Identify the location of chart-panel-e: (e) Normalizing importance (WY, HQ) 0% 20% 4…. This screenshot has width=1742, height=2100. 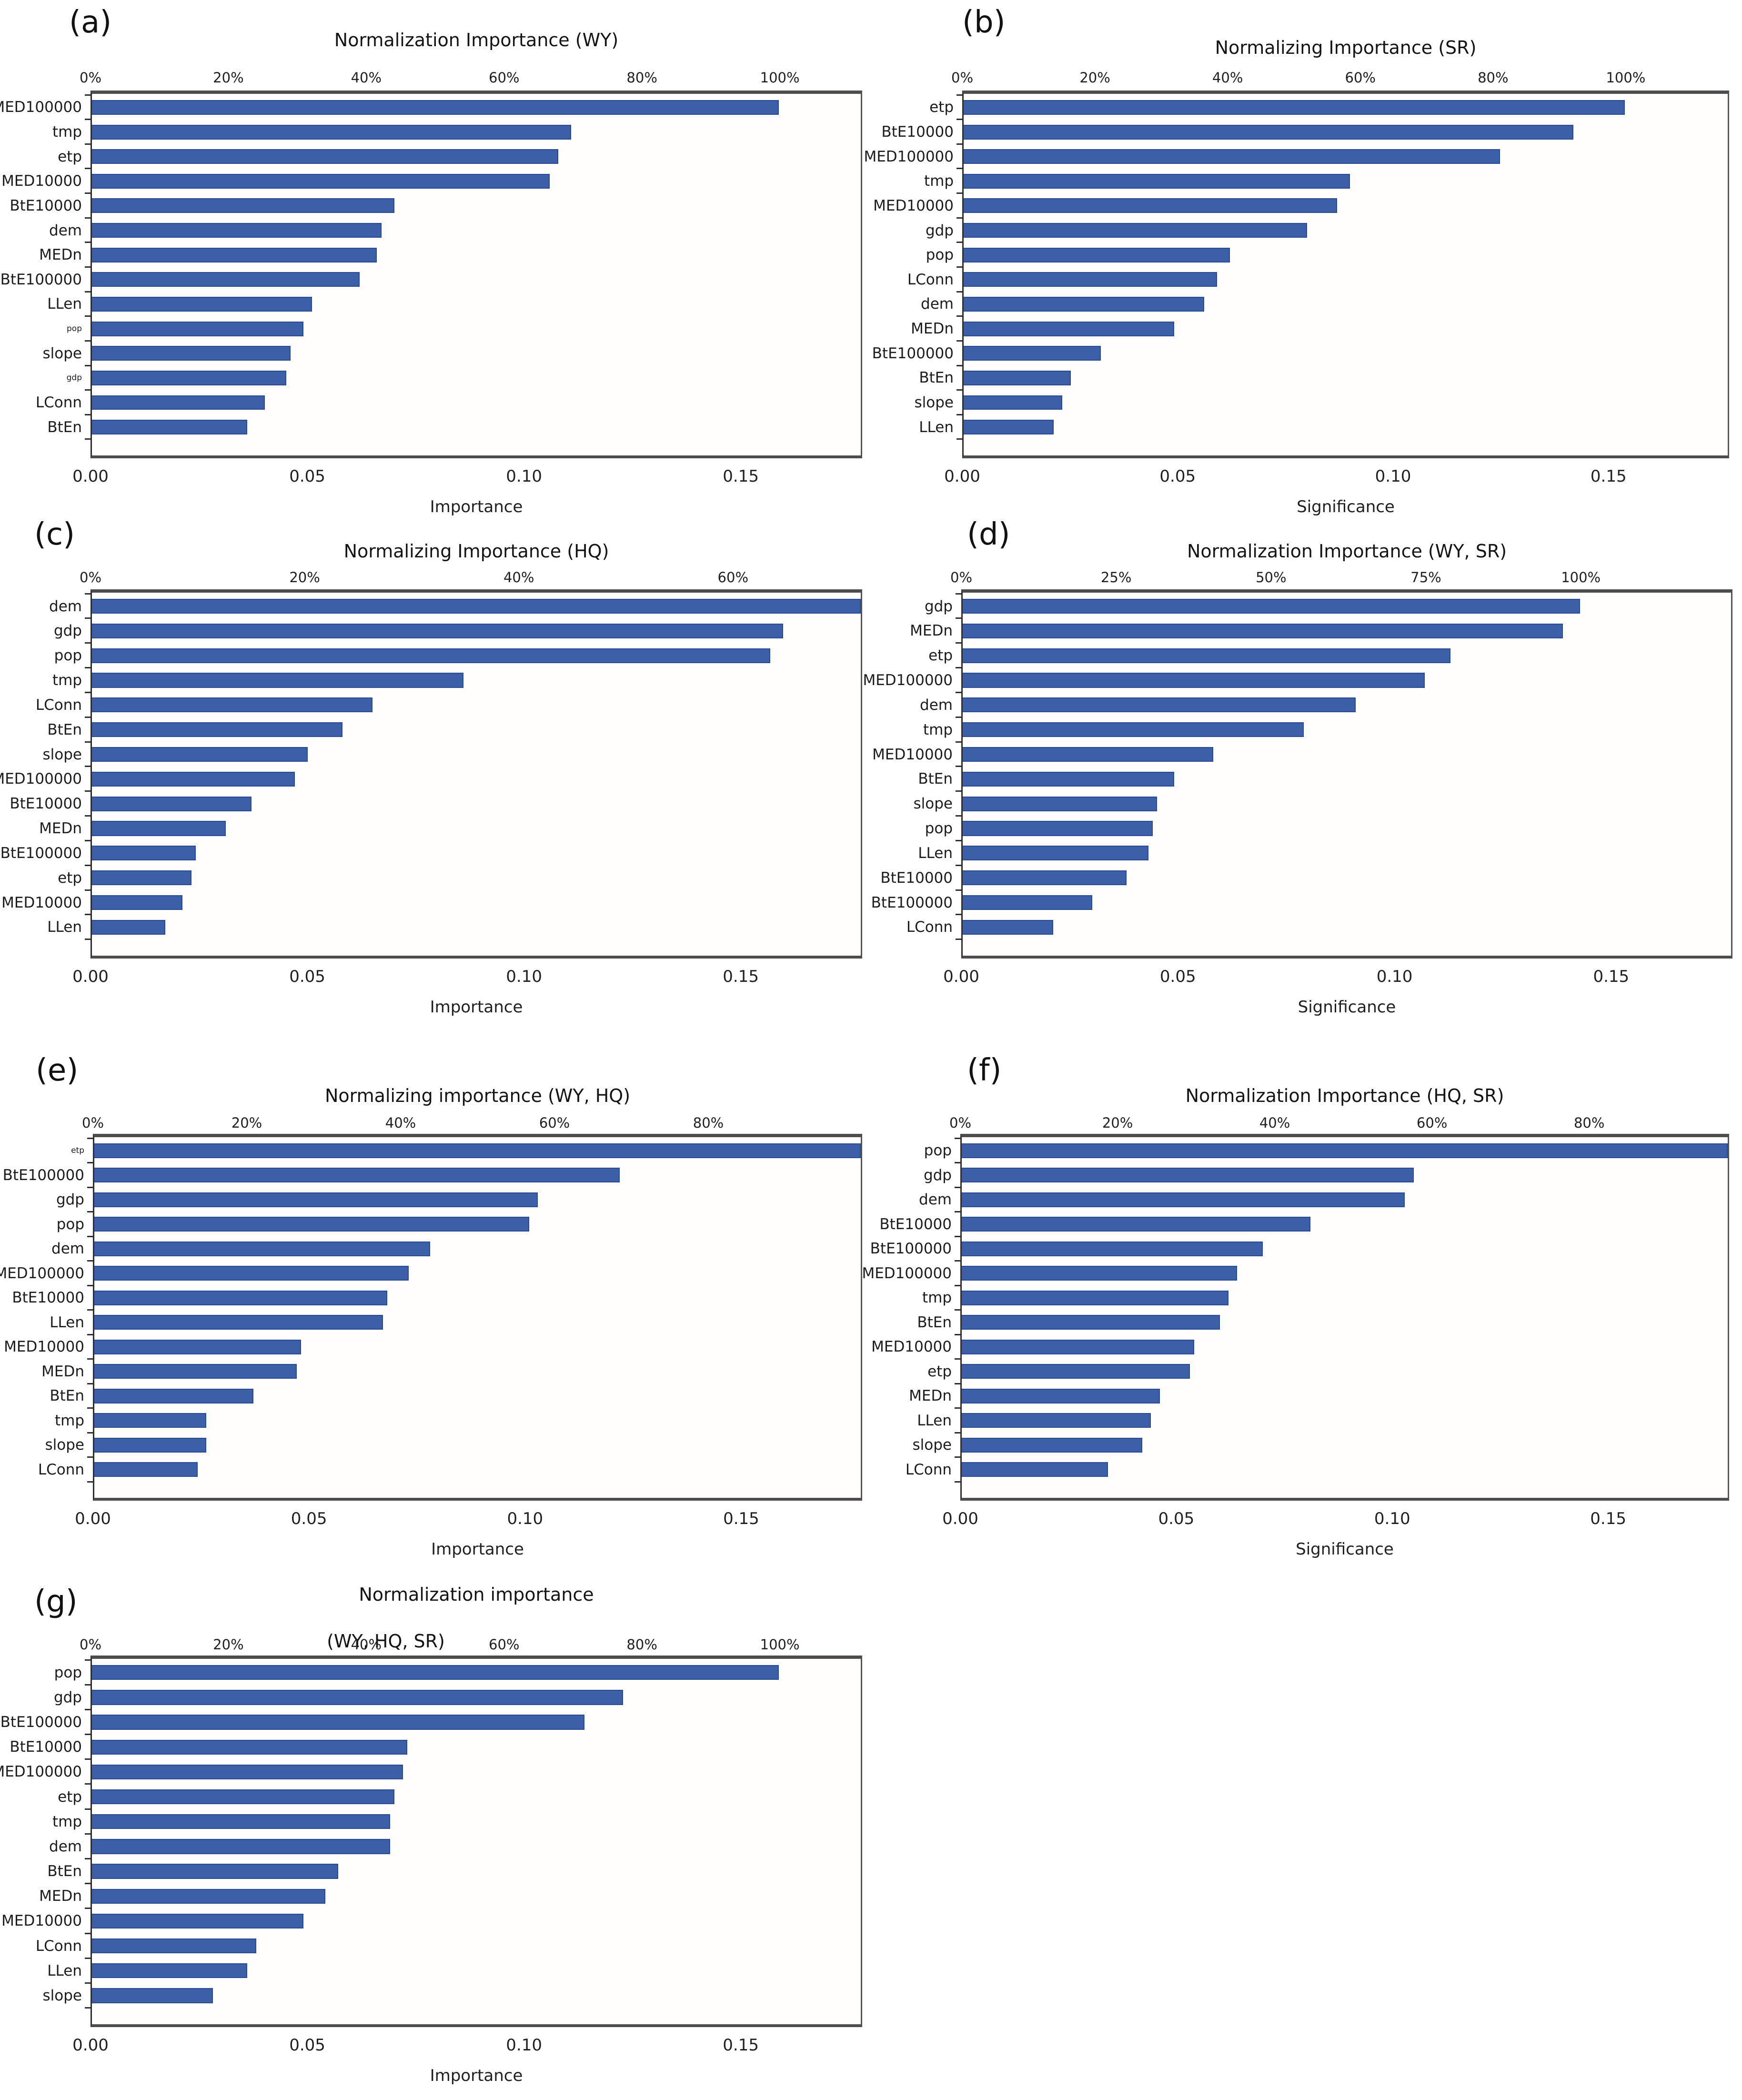
(431, 1306).